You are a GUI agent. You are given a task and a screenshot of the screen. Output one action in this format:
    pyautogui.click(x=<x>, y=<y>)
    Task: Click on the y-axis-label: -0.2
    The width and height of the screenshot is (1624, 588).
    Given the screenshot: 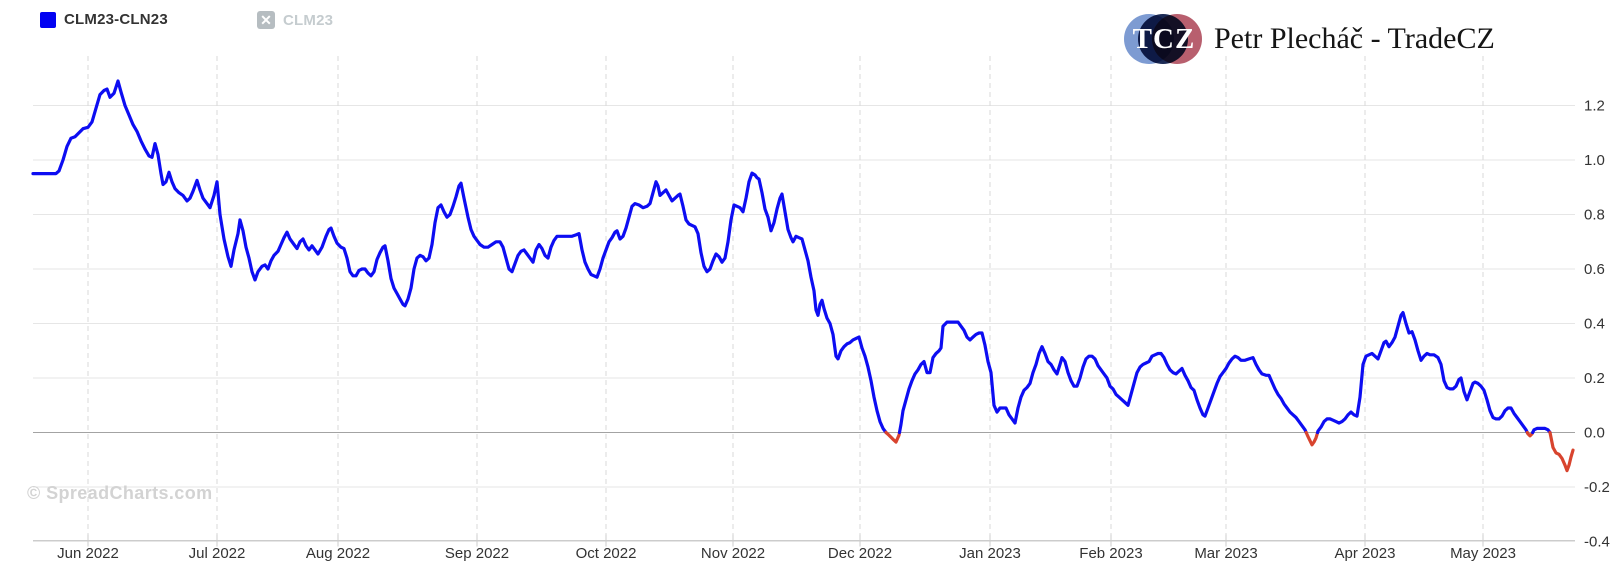 What is the action you would take?
    pyautogui.click(x=1597, y=487)
    